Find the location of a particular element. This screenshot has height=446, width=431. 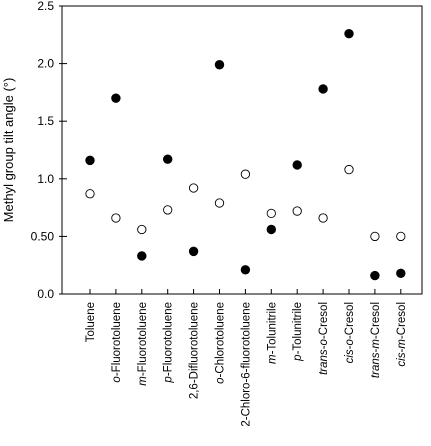

x-tick-label: m-Fluorotoluene is located at coordinates (143, 344).